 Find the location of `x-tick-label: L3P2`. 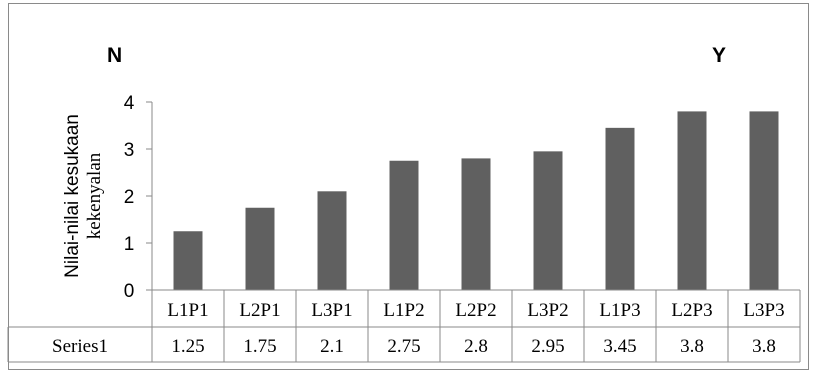

x-tick-label: L3P2 is located at coordinates (547, 310).